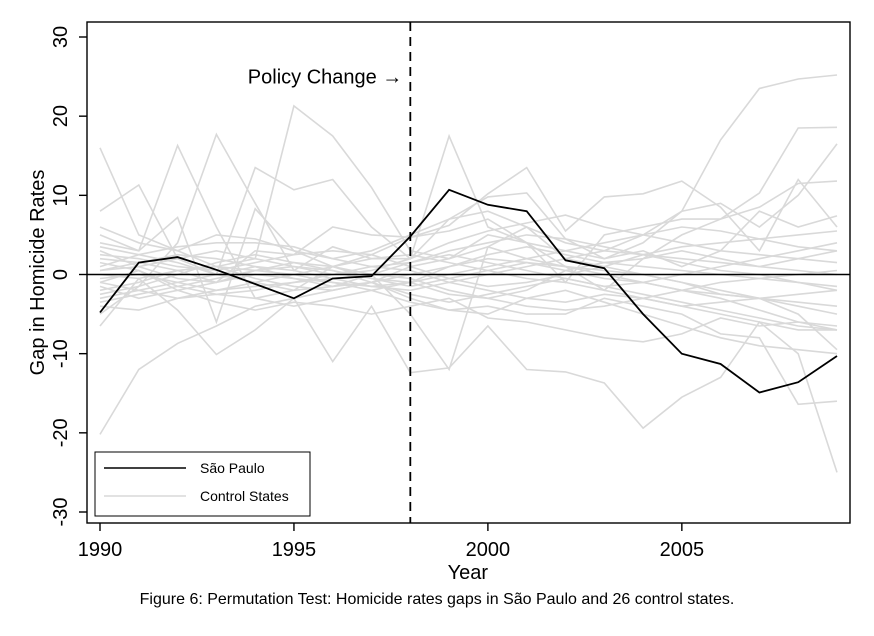 This screenshot has width=874, height=636. What do you see at coordinates (61, 116) in the screenshot?
I see `y-tick-label: 20` at bounding box center [61, 116].